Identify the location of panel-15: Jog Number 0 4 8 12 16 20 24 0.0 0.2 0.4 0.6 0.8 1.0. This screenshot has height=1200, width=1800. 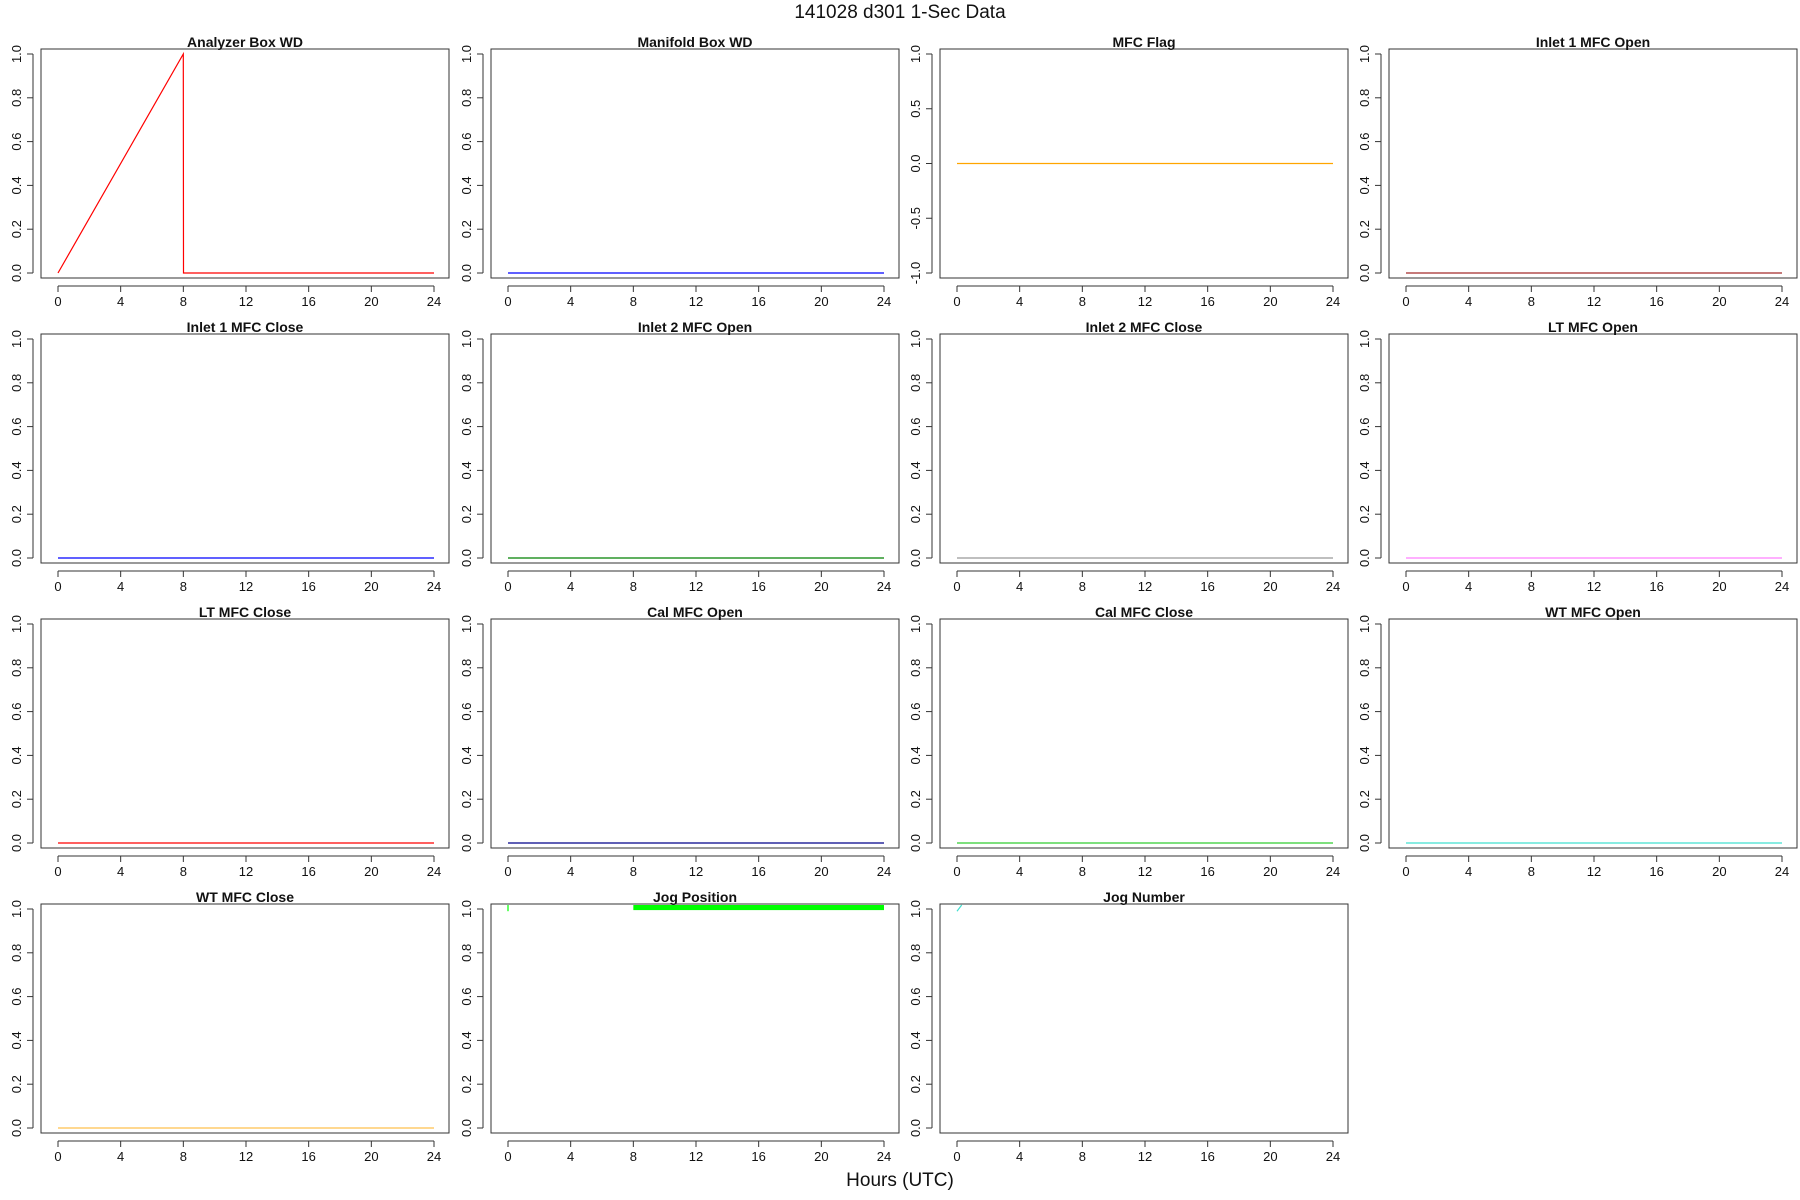
(1128, 1026).